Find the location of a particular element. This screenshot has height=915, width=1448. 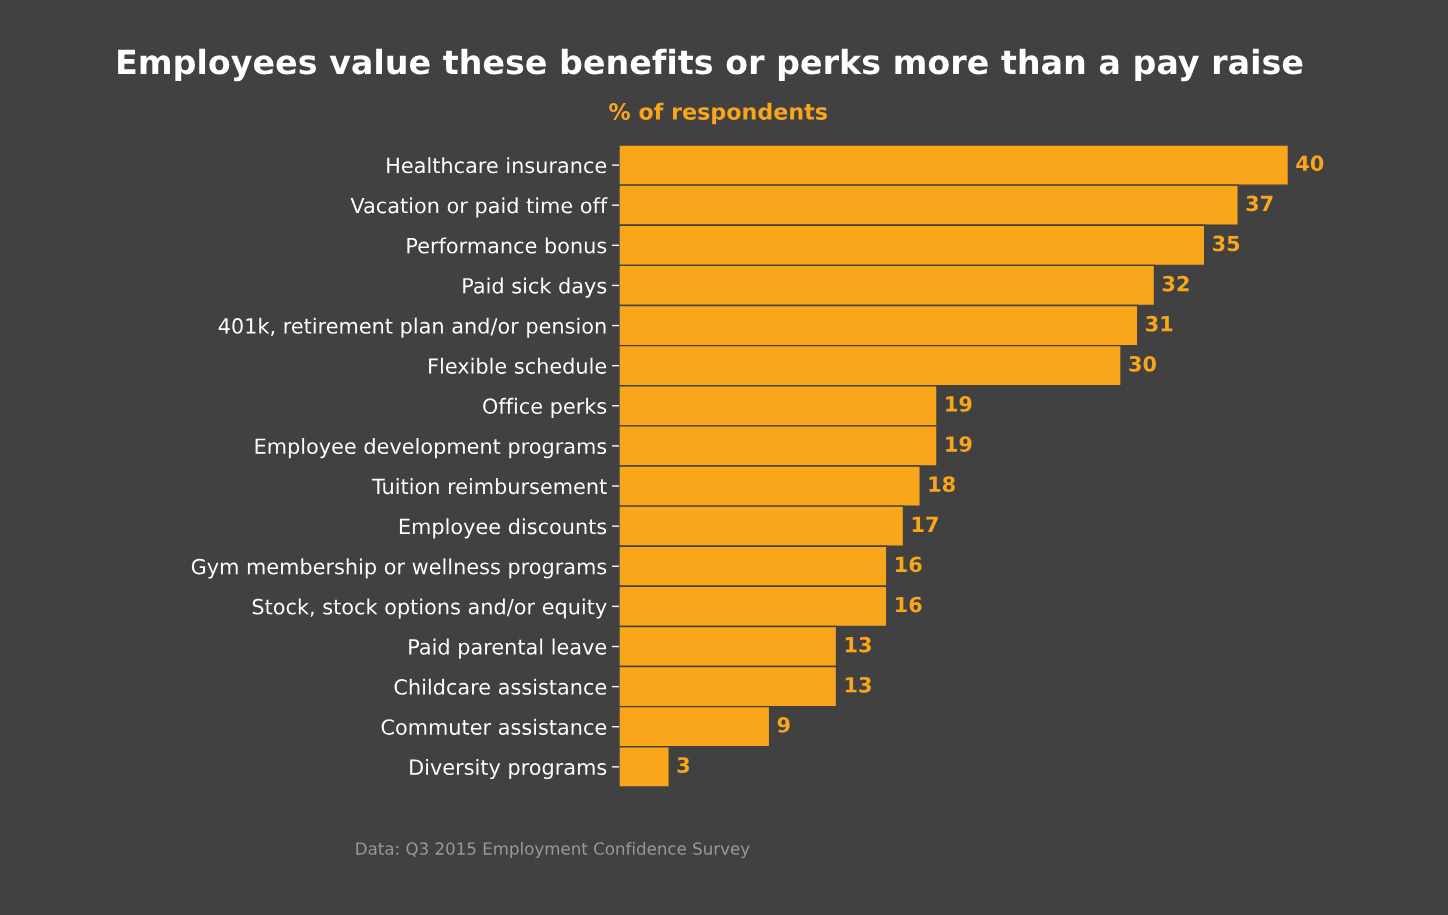

y-tick-label: Stock, stock options and/or equity is located at coordinates (429, 608).